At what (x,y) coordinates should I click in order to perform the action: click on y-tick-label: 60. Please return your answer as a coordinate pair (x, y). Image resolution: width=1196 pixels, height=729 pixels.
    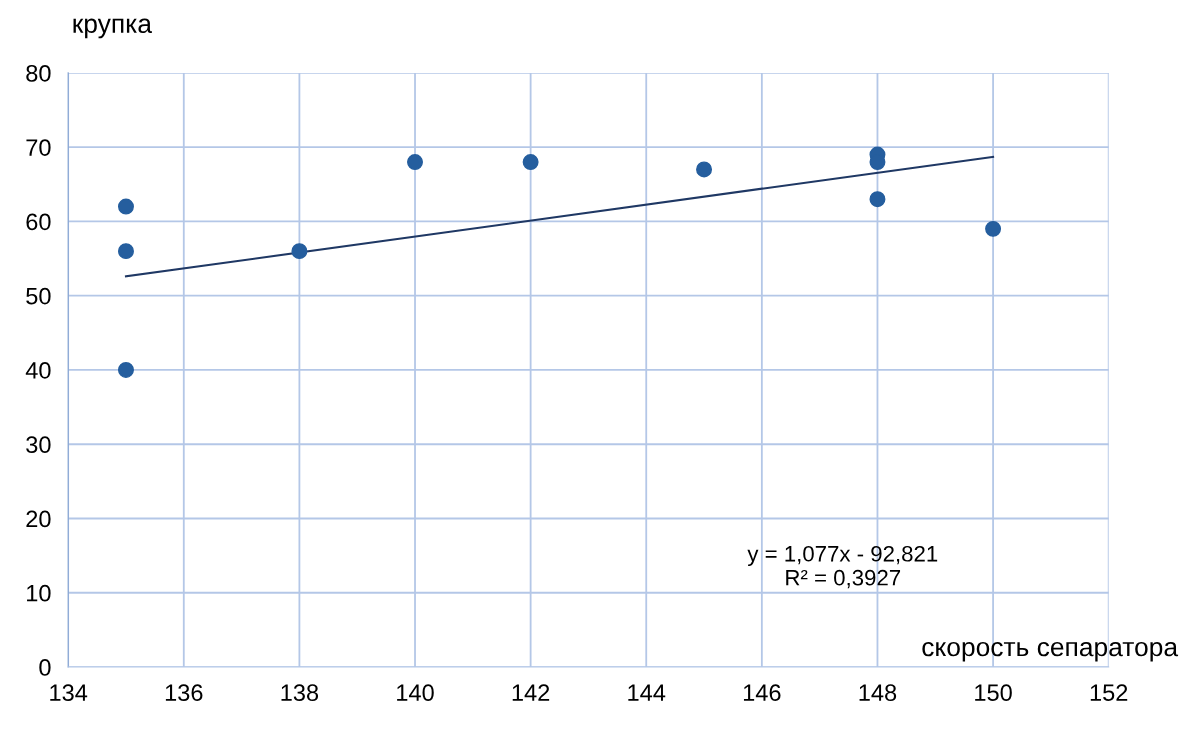
    Looking at the image, I should click on (38, 222).